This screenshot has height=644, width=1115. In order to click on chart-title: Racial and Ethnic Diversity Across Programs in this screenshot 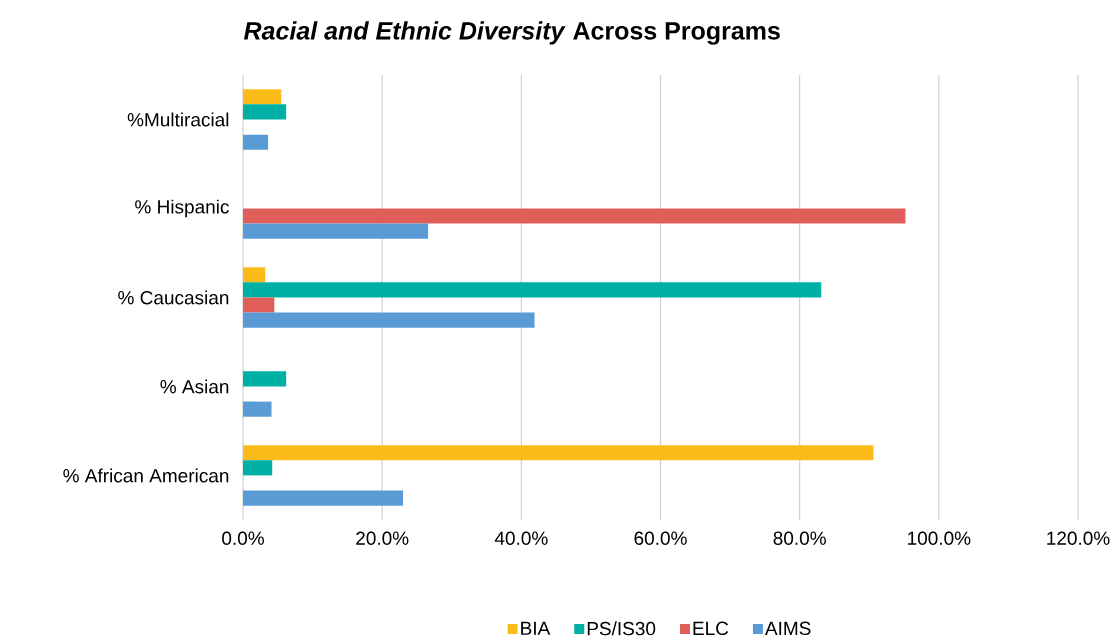, I will do `click(511, 33)`.